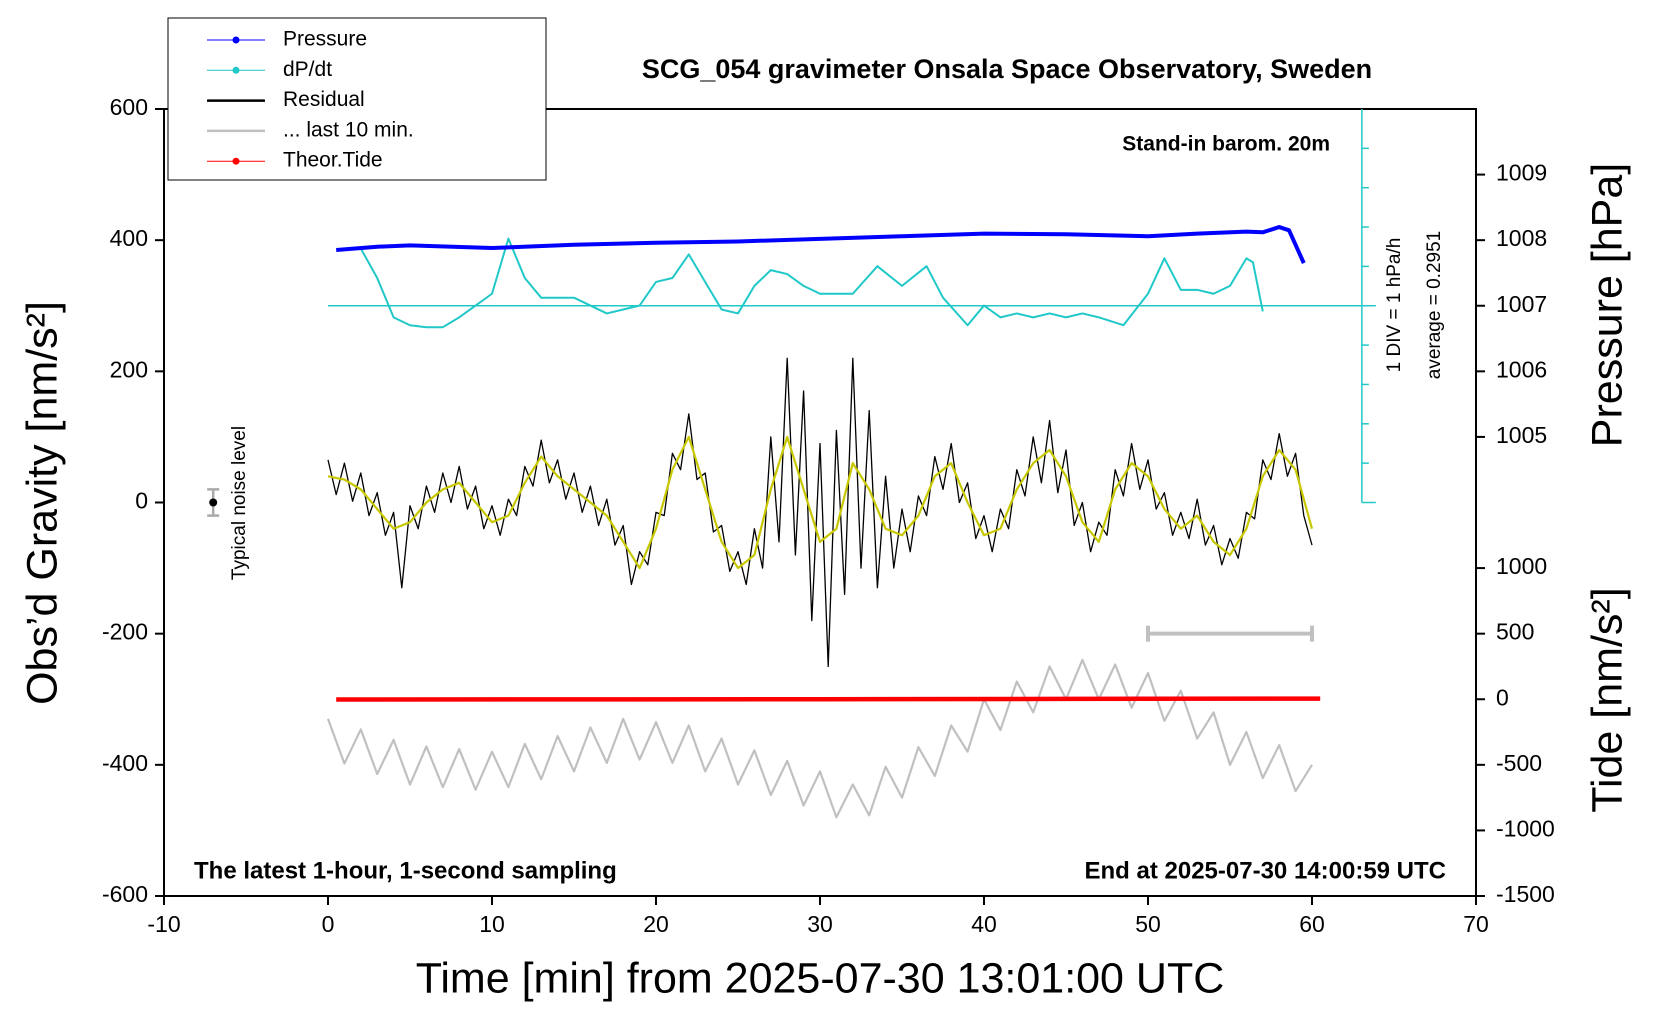  I want to click on y-tick-label: -600, so click(125, 894).